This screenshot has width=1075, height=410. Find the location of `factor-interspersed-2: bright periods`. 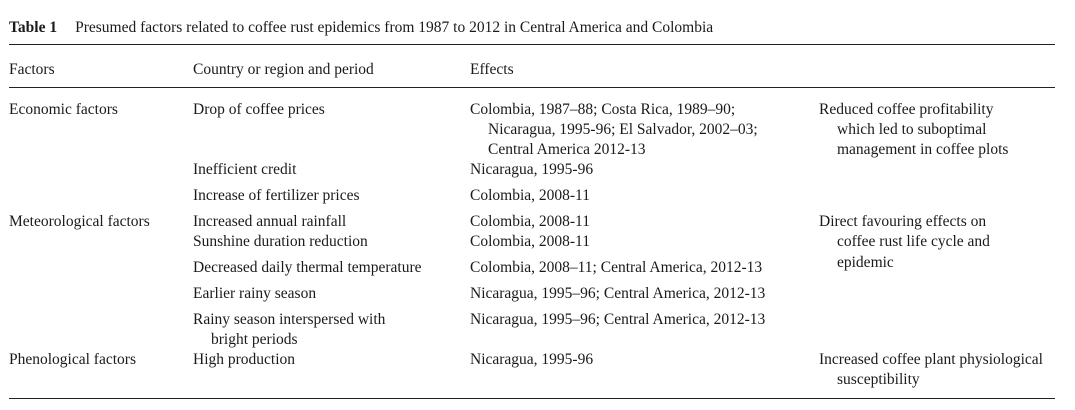

factor-interspersed-2: bright periods is located at coordinates (254, 339).